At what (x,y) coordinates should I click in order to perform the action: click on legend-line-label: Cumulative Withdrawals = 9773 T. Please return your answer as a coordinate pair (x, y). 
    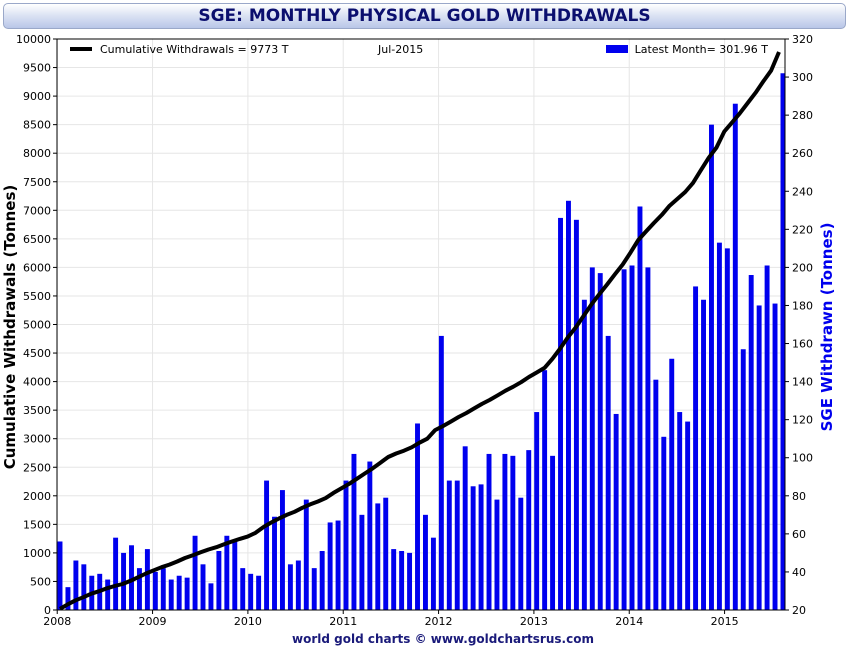
    Looking at the image, I should click on (194, 49).